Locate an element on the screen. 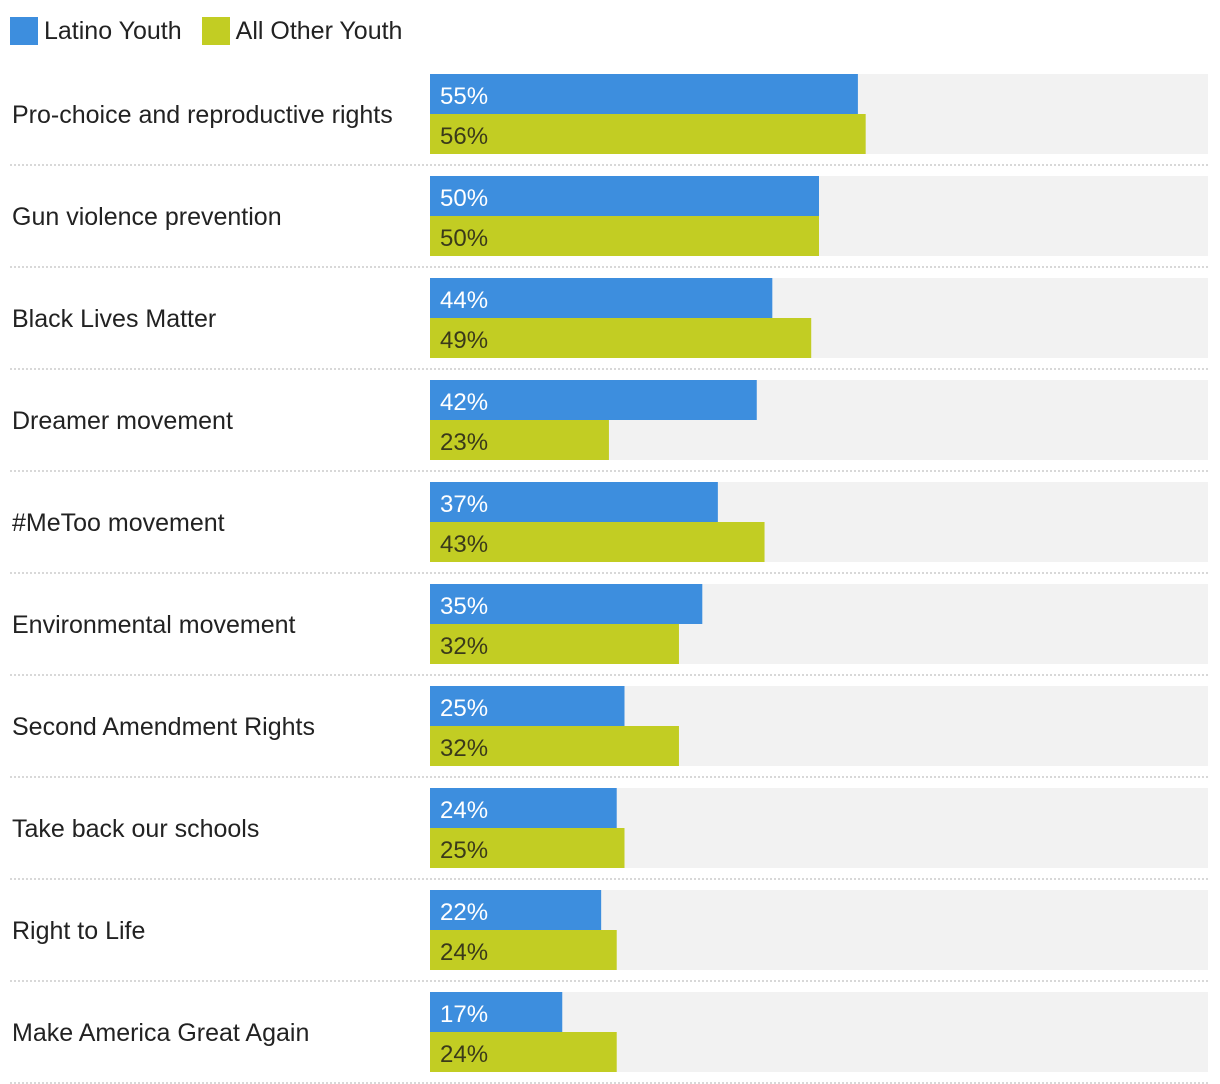 Image resolution: width=1220 pixels, height=1084 pixels. legend-swatch-all-other-youth is located at coordinates (215, 31).